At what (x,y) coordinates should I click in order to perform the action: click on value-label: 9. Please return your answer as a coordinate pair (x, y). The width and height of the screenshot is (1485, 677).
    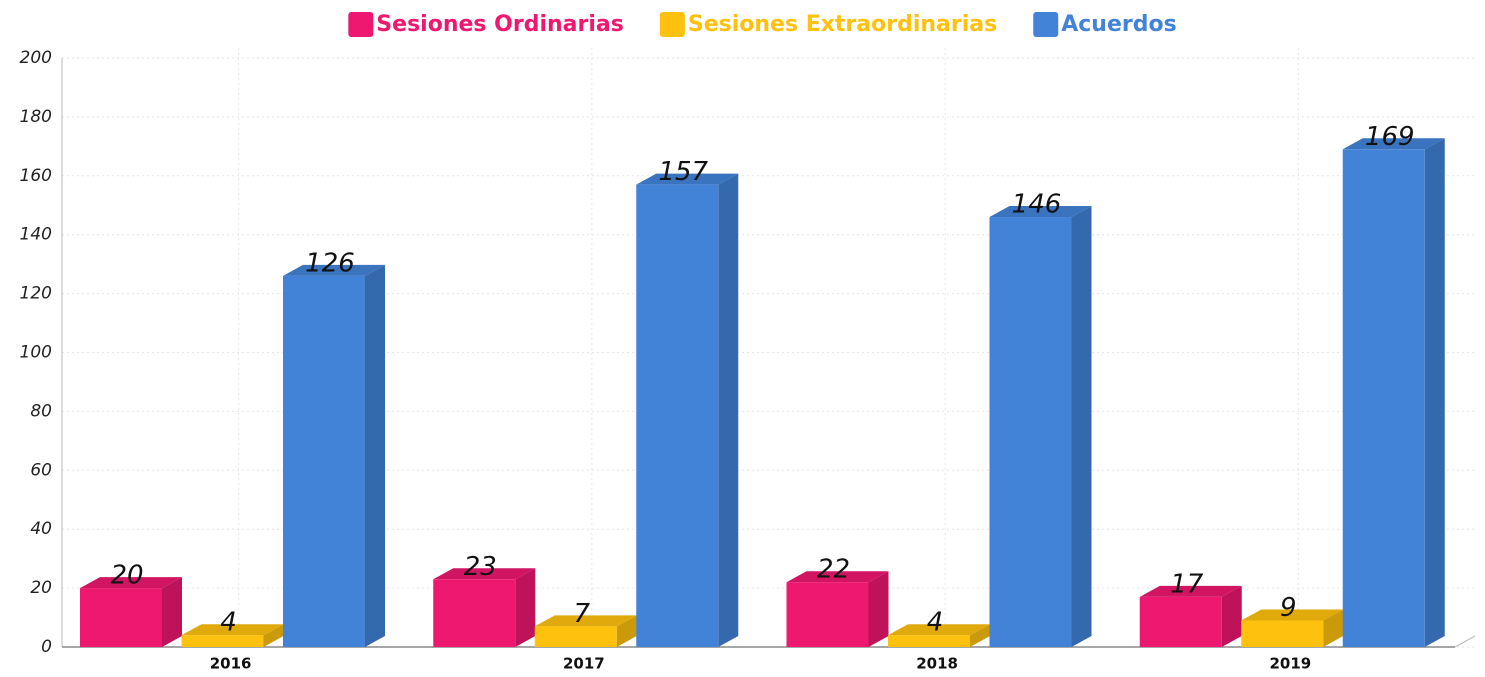
    Looking at the image, I should click on (1288, 608).